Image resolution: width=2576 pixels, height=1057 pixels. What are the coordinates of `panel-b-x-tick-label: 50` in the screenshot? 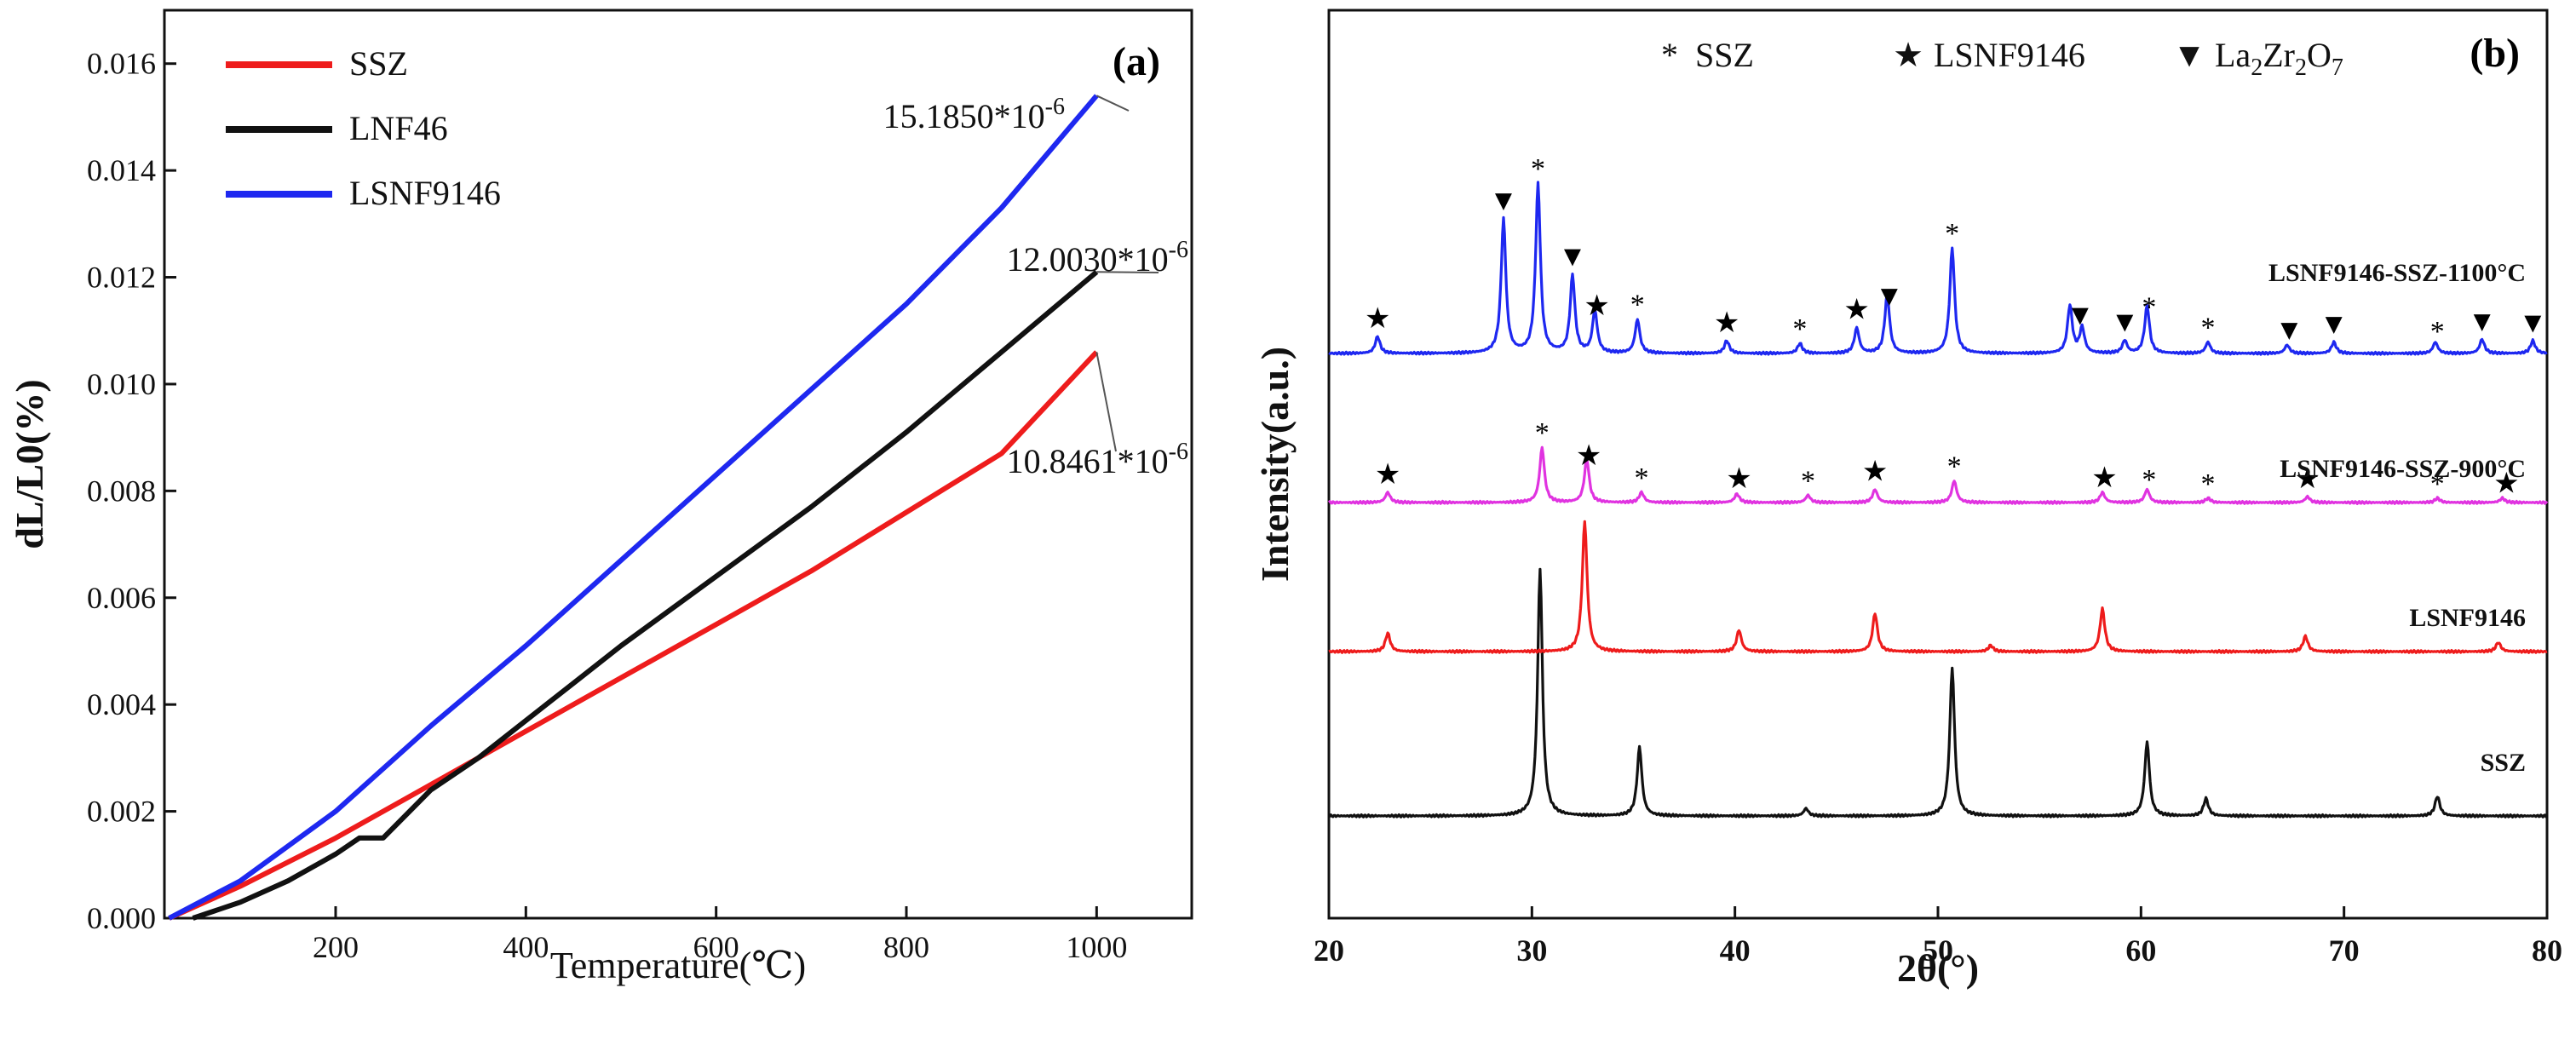 It's located at (1938, 950).